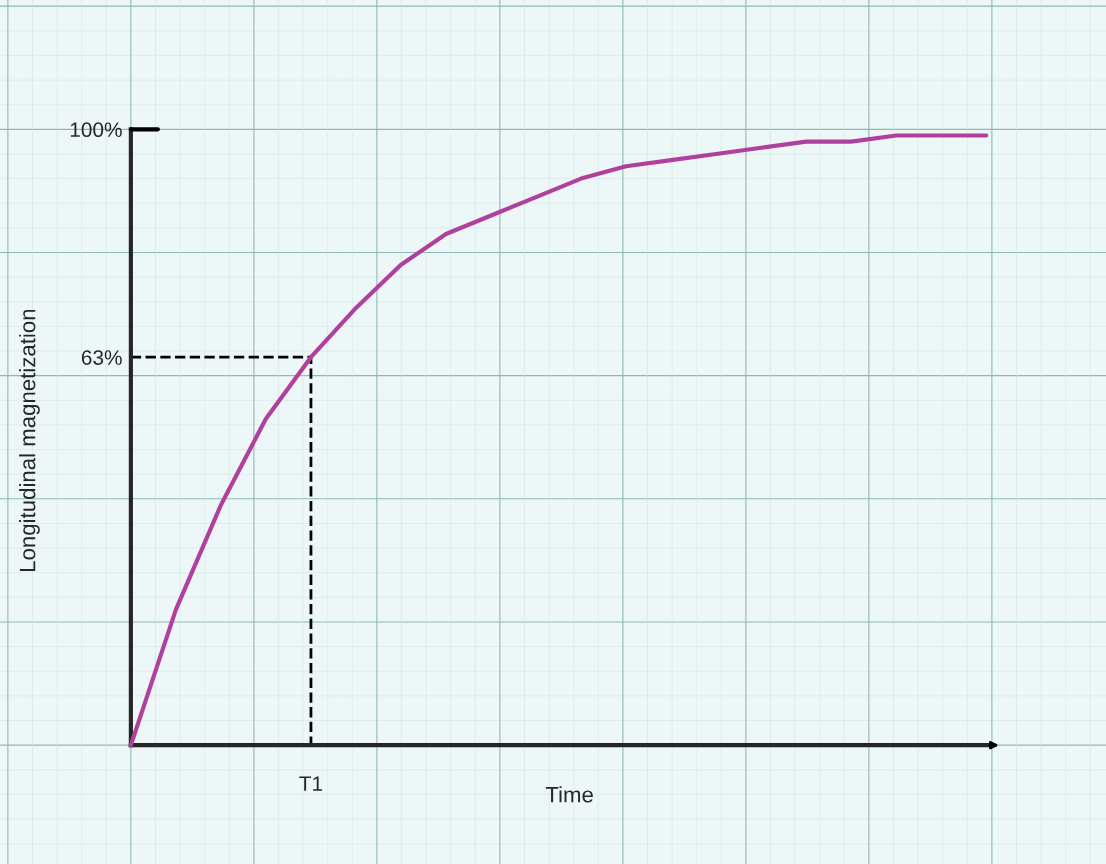  What do you see at coordinates (96, 130) in the screenshot?
I see `y-tick-label: 100%` at bounding box center [96, 130].